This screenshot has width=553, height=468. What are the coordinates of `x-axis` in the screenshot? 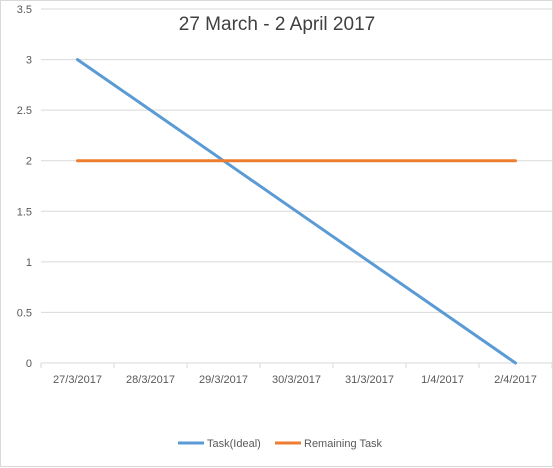 It's located at (296, 365).